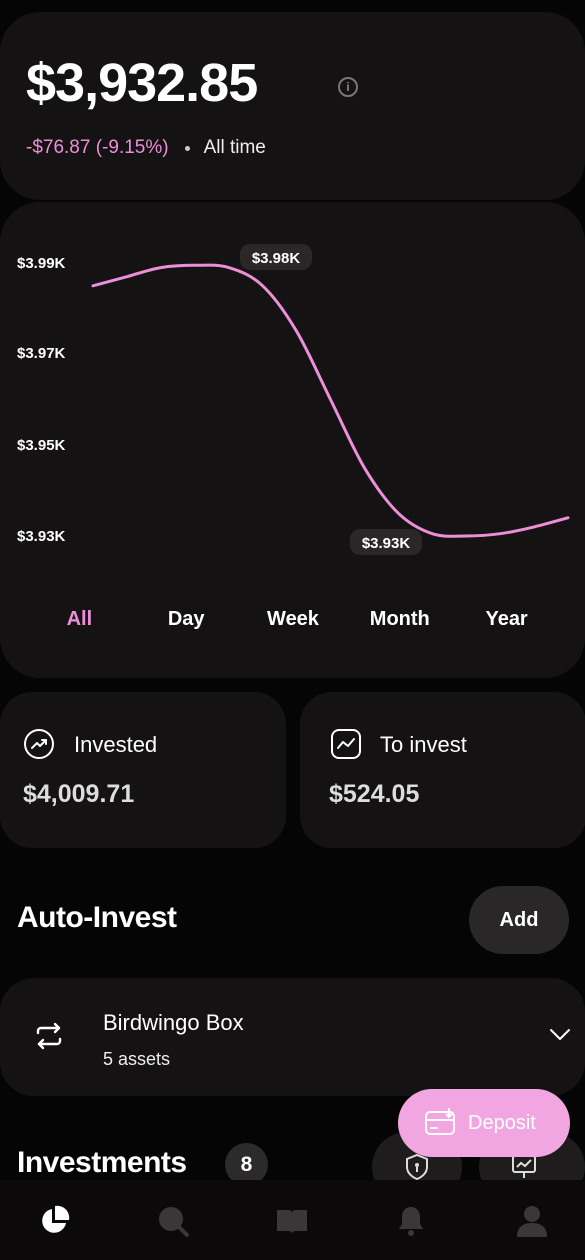  What do you see at coordinates (137, 1059) in the screenshot?
I see `box-assets-count: 5 assets` at bounding box center [137, 1059].